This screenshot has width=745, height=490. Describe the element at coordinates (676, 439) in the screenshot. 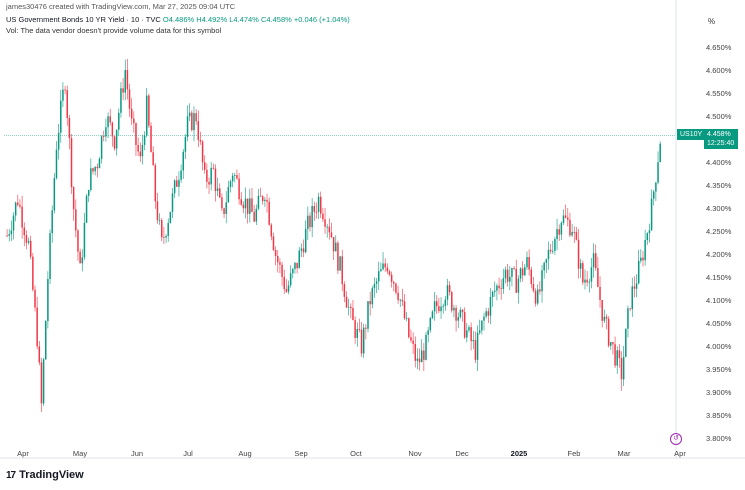

I see `reset-chart-icon: ↺` at that location.